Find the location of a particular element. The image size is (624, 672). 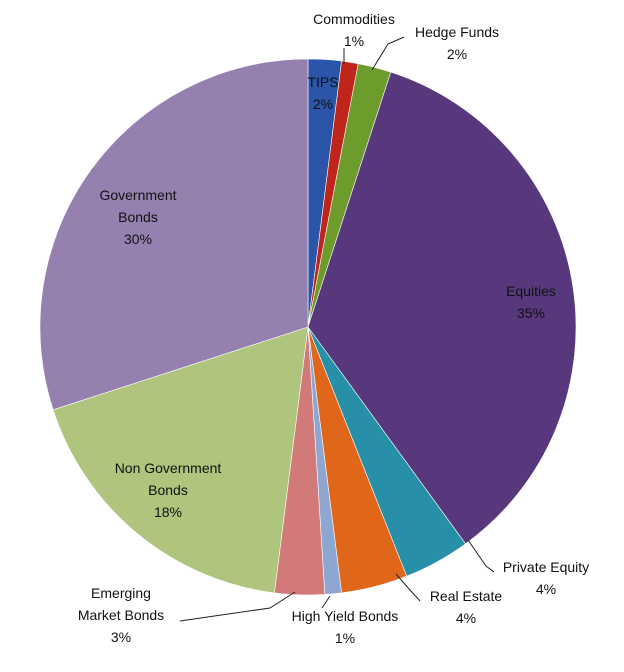

data-label-tips: TIPS 2% is located at coordinates (322, 93).